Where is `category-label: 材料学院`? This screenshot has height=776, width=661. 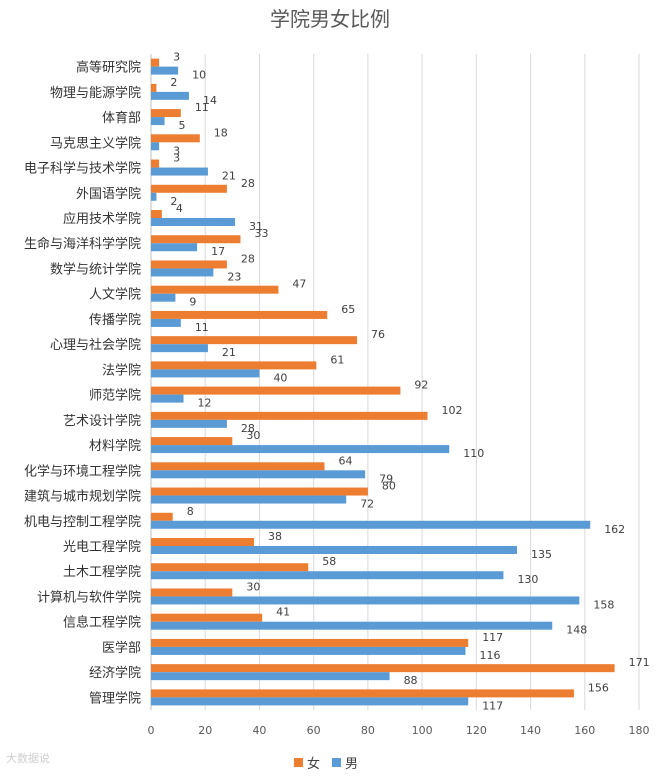 category-label: 材料学院 is located at coordinates (115, 446).